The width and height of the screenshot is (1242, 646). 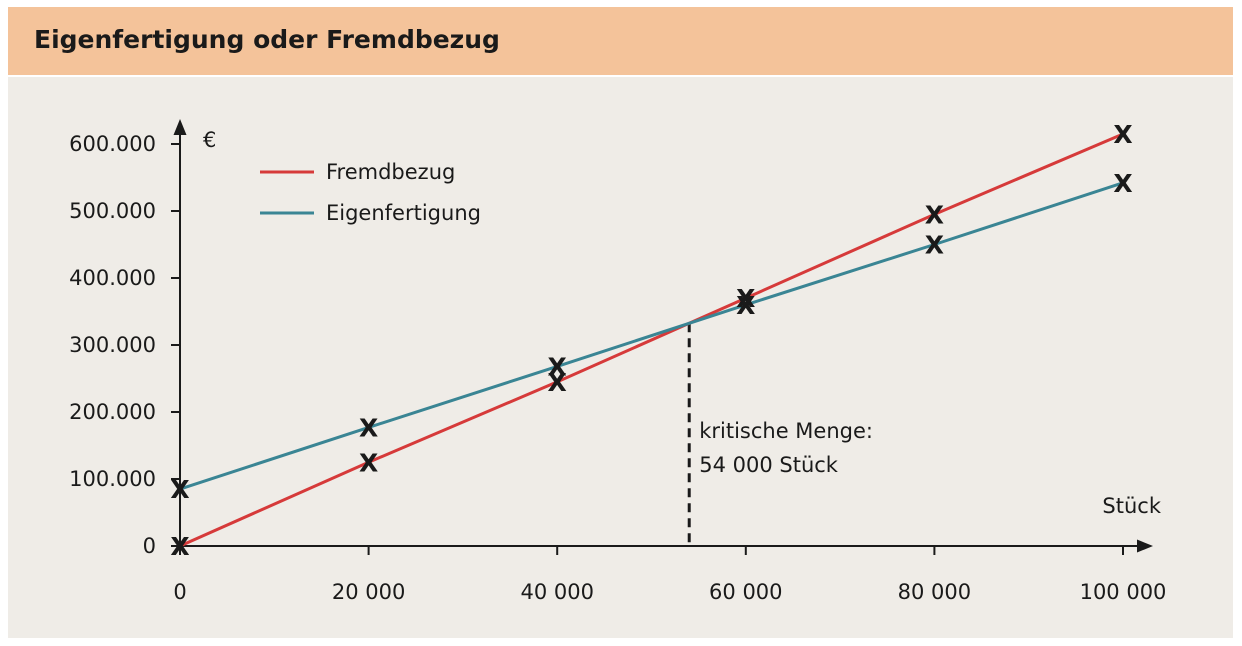 What do you see at coordinates (368, 592) in the screenshot?
I see `x-tick-label: 20 000` at bounding box center [368, 592].